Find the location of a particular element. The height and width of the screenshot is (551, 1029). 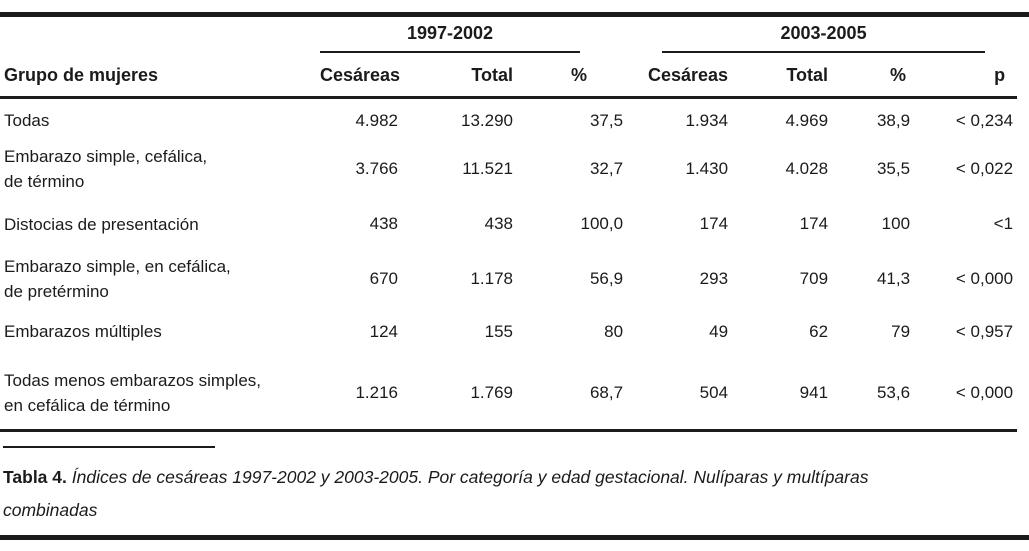

year-group-header-1997-2002: 1997-2002 is located at coordinates (450, 38).